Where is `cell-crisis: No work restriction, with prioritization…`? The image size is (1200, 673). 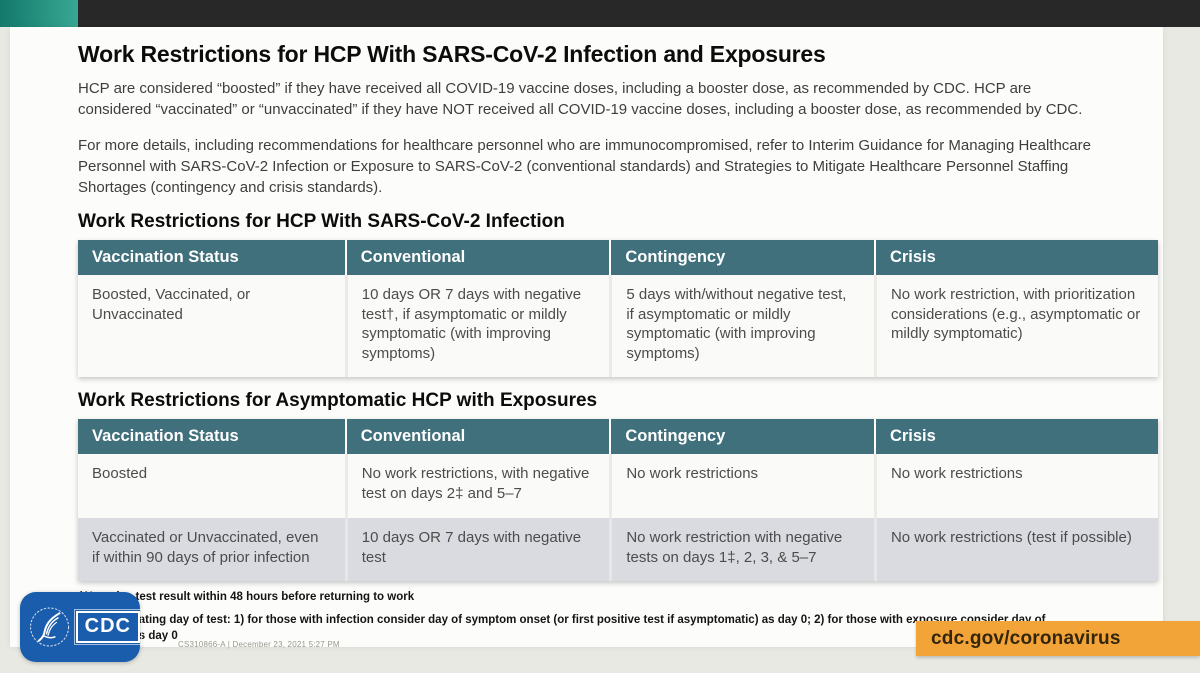
cell-crisis: No work restriction, with prioritization… is located at coordinates (1015, 326).